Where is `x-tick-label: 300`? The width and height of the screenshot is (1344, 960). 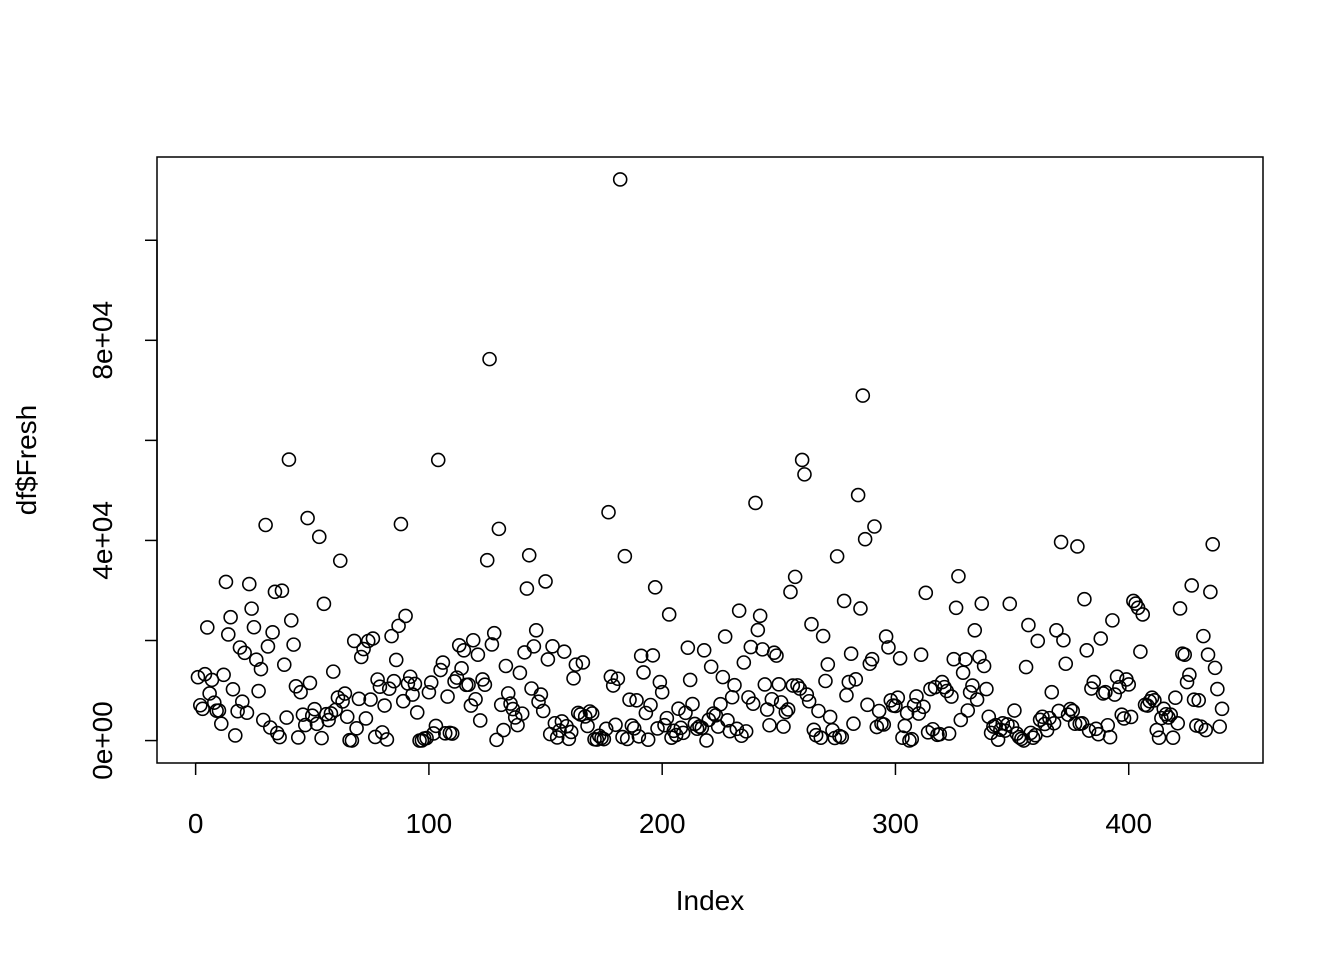
x-tick-label: 300 is located at coordinates (895, 823).